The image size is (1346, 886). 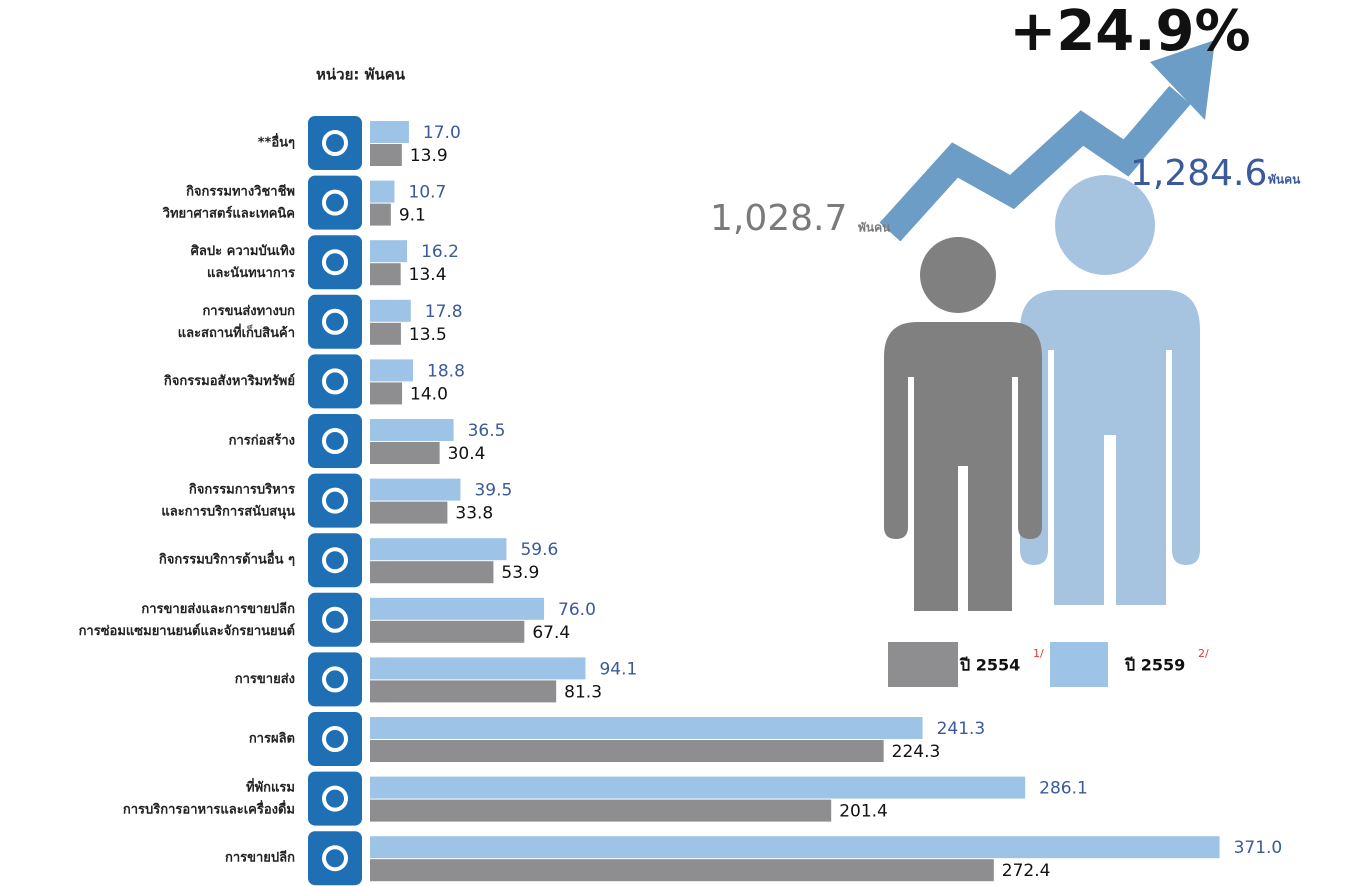 I want to click on value-label: 18.8, so click(x=446, y=371).